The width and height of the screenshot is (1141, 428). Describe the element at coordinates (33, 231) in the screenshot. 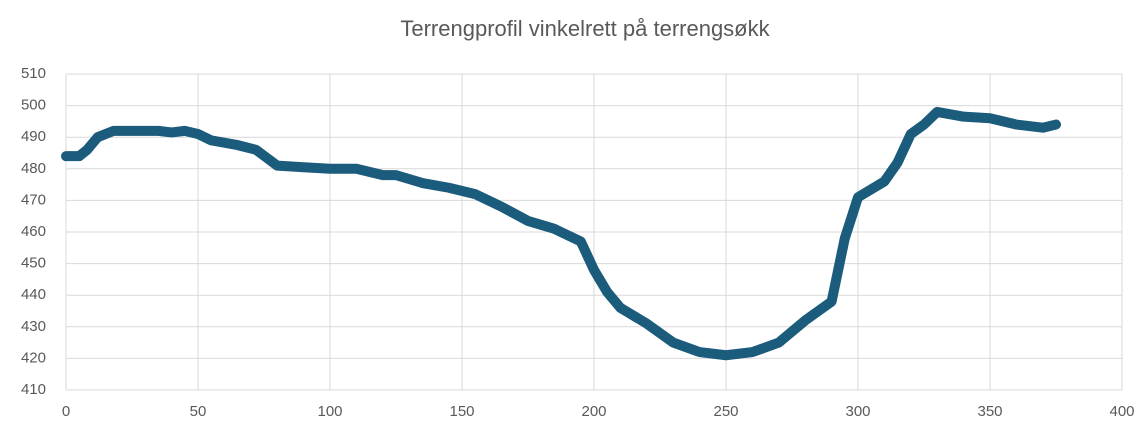

I see `y-tick-label: 460` at that location.